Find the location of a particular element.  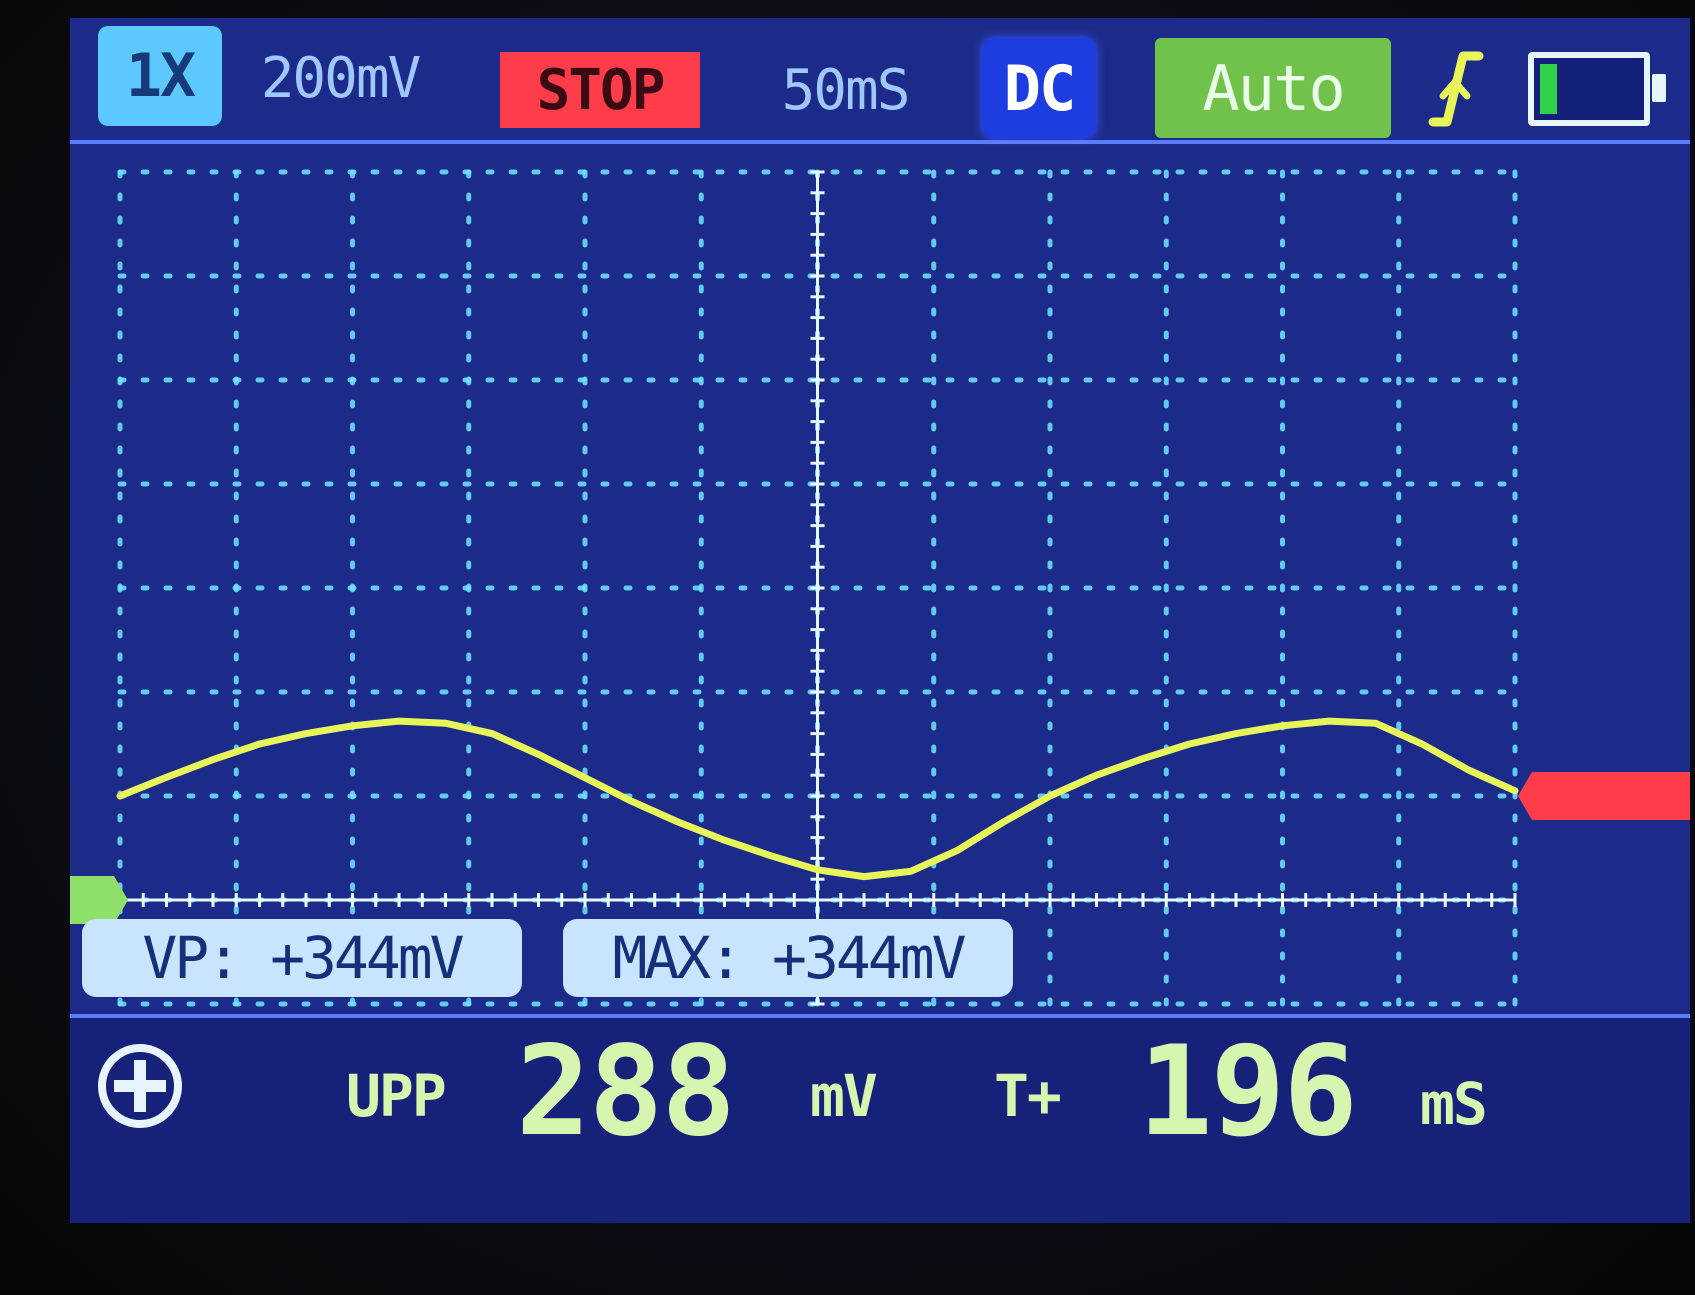

rising-edge-icon is located at coordinates (1455, 88).